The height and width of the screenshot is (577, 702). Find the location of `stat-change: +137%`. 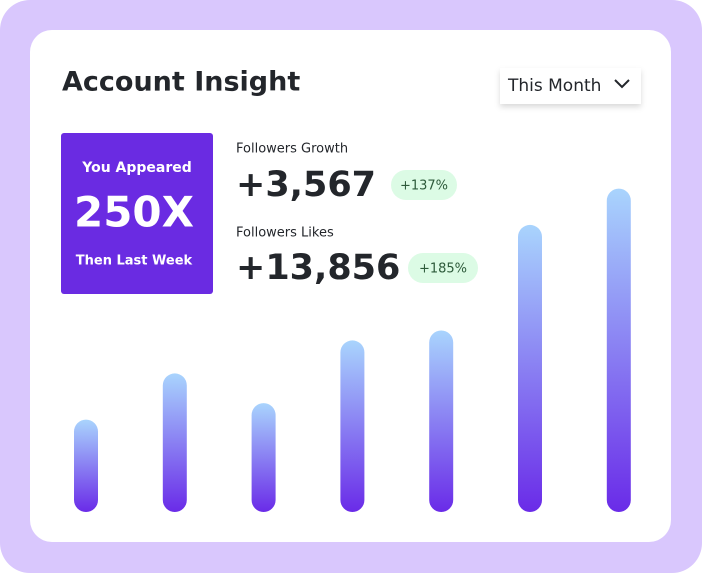

stat-change: +137% is located at coordinates (424, 186).